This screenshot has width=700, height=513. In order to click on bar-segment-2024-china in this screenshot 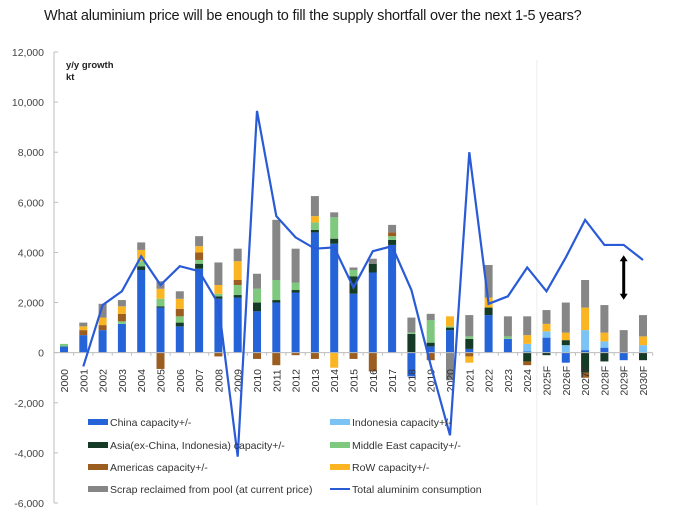, I will do `click(527, 352)`.